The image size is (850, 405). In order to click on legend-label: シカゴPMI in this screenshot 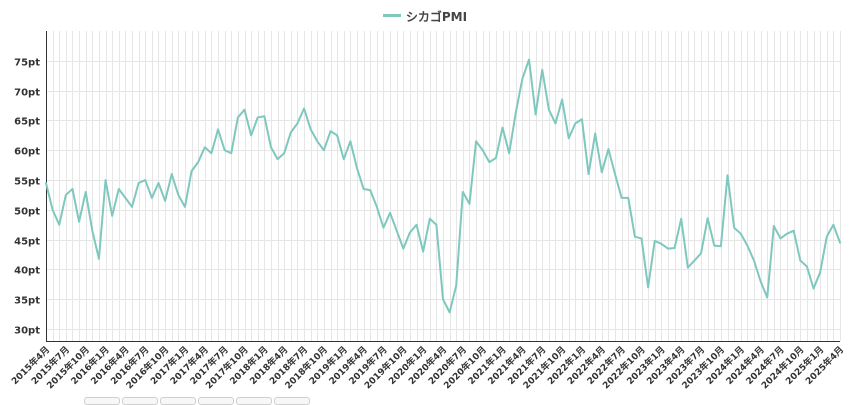, I will do `click(436, 17)`.